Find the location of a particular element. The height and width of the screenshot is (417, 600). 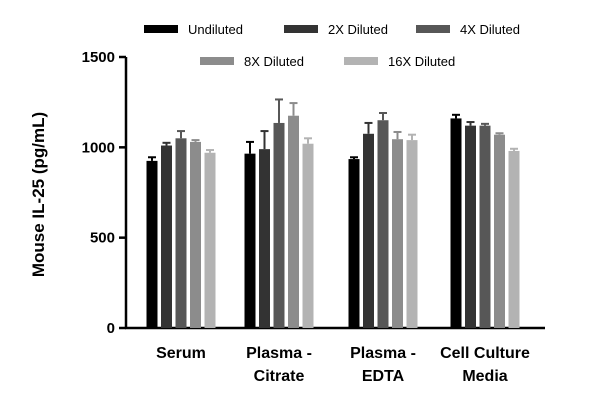

y-tick-label: 1500 is located at coordinates (98, 57).